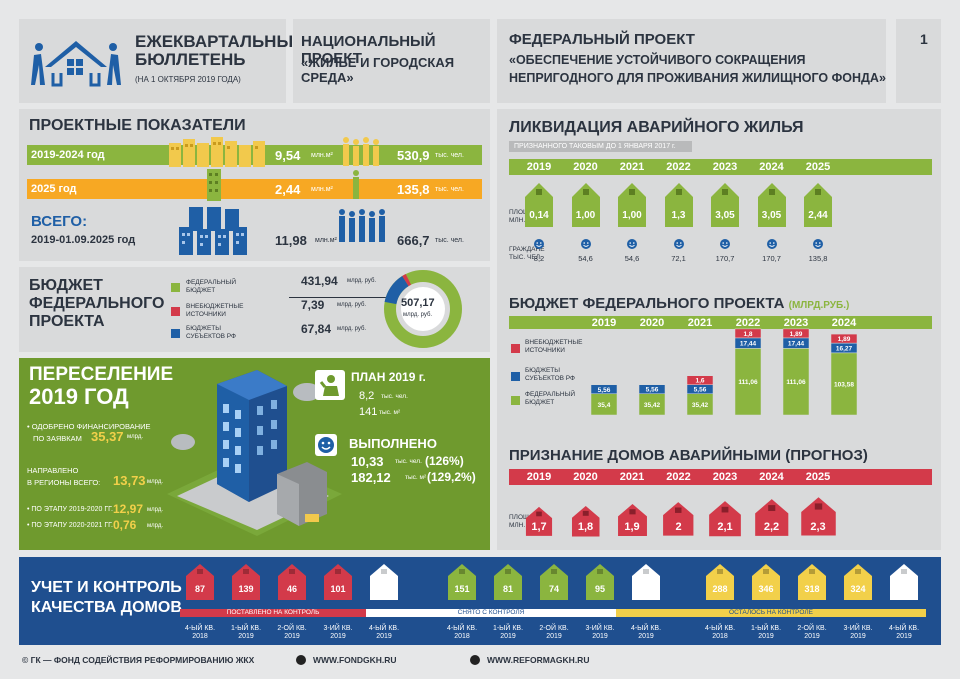 The image size is (960, 679). Describe the element at coordinates (326, 445) in the screenshot. I see `done-icon-box` at that location.